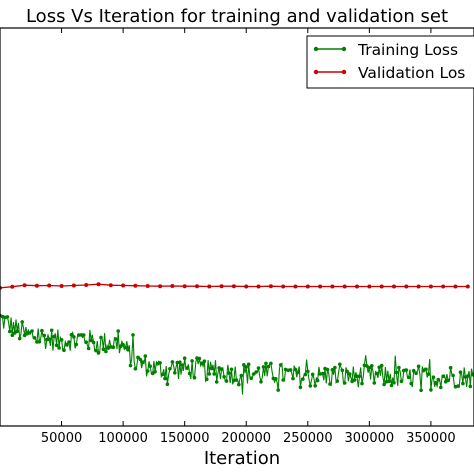 This screenshot has height=474, width=474. I want to click on legend-box, so click(390, 62).